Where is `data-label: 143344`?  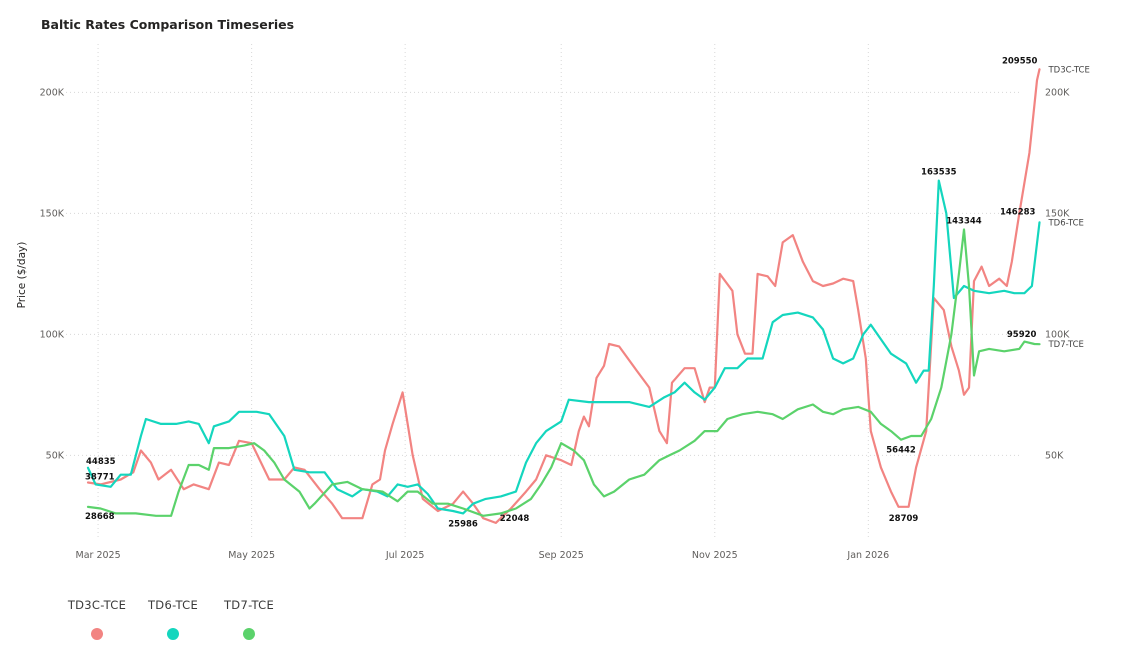
data-label: 143344 is located at coordinates (964, 221).